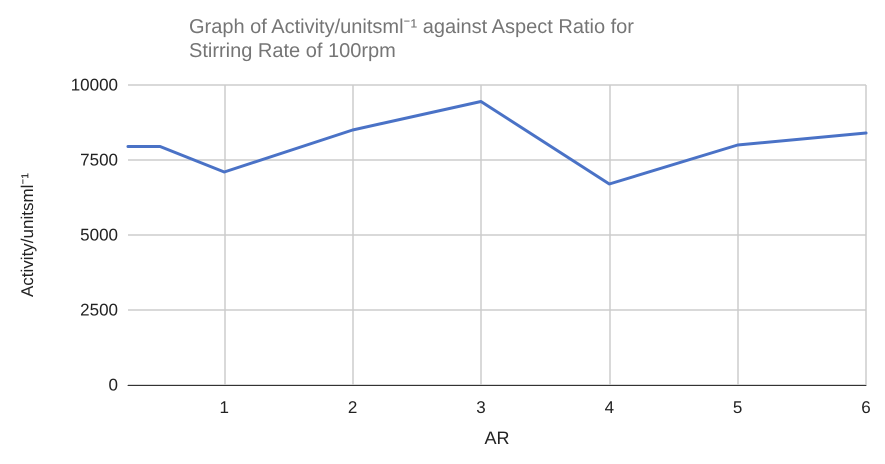  Describe the element at coordinates (481, 407) in the screenshot. I see `x-tick-label: 3` at that location.